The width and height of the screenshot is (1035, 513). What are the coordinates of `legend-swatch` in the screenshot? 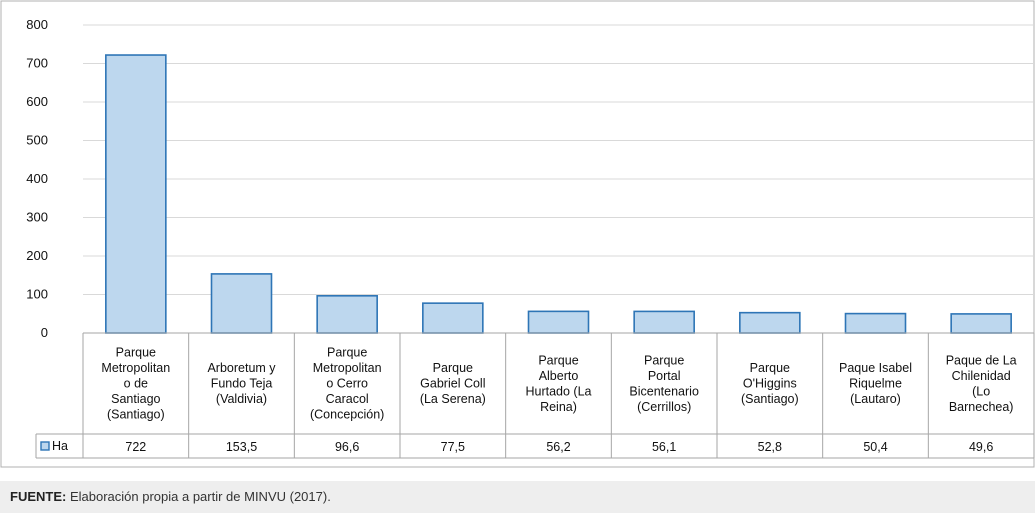 It's located at (45, 446).